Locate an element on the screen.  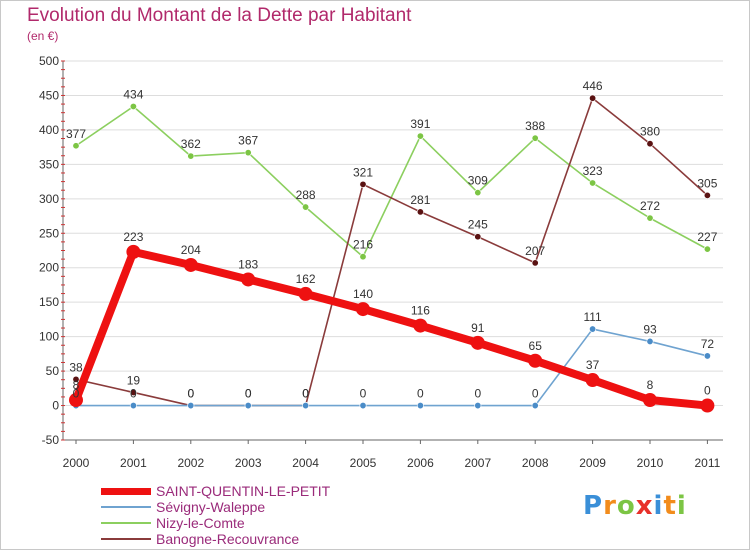
data-label: 65 is located at coordinates (536, 346).